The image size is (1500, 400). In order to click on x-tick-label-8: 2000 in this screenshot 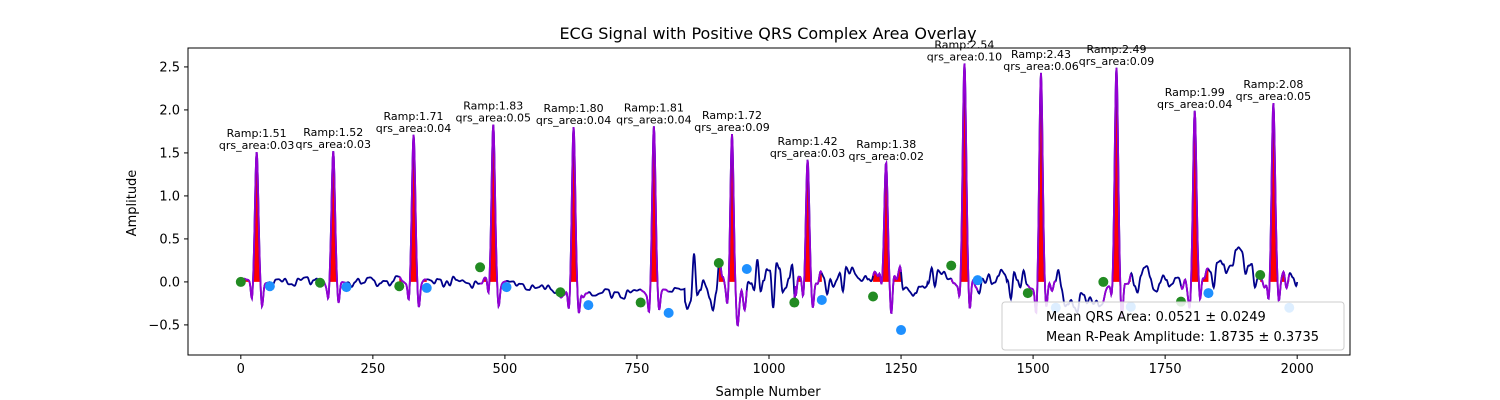, I will do `click(1297, 369)`.